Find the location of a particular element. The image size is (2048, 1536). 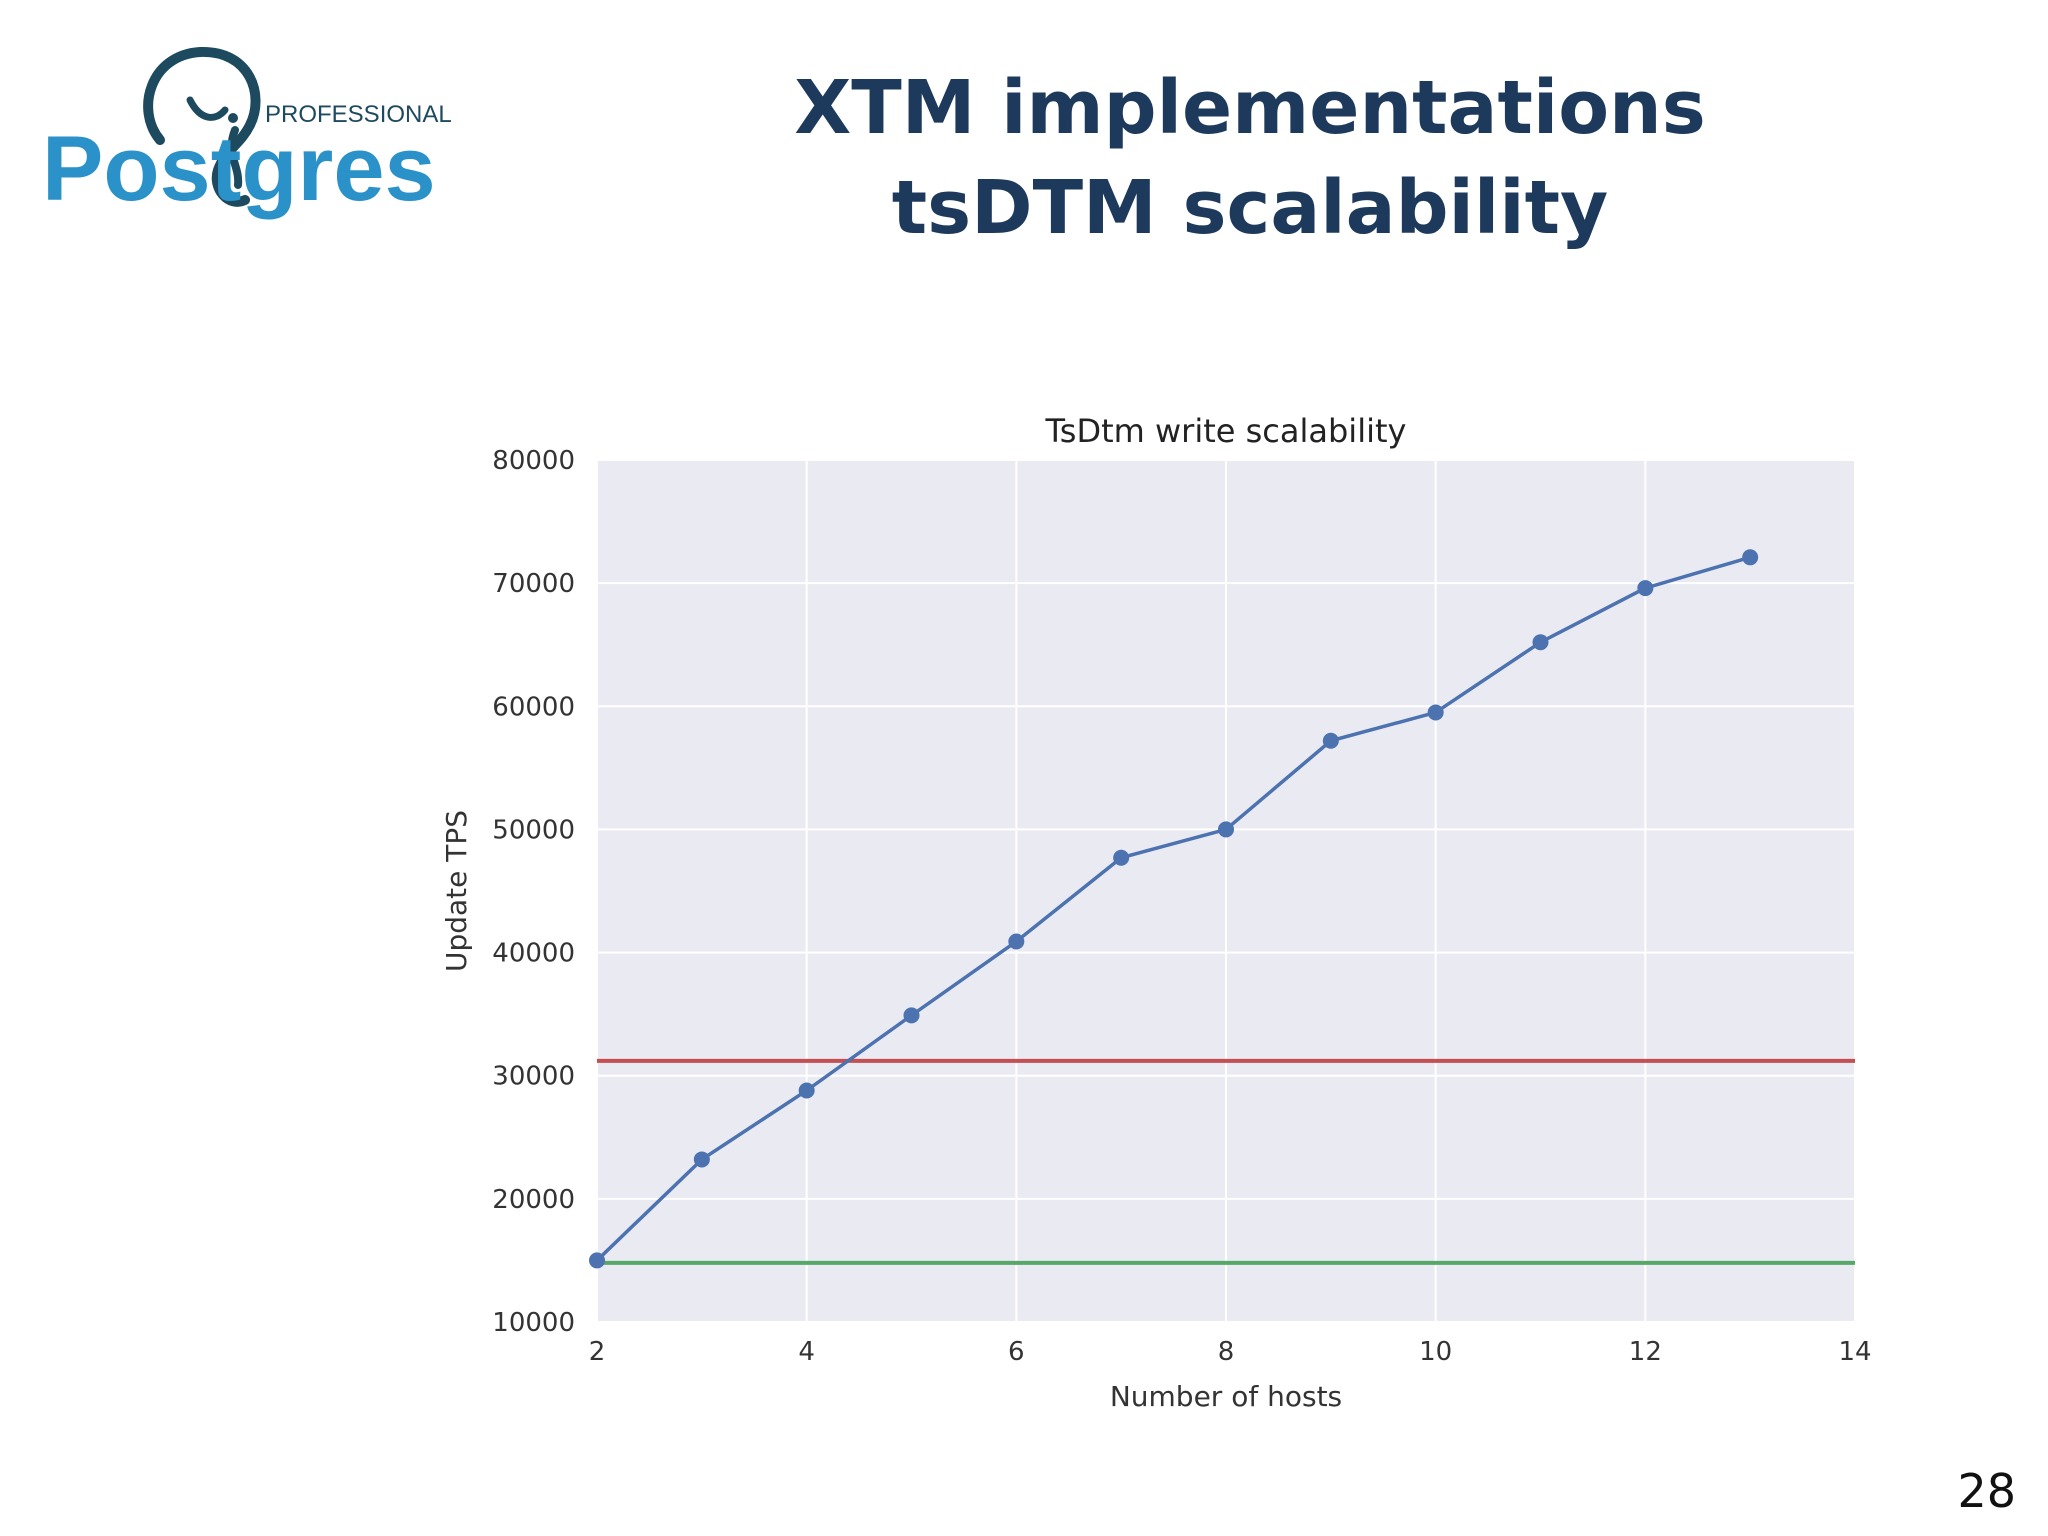

y-tick-label: 70000 is located at coordinates (533, 584).